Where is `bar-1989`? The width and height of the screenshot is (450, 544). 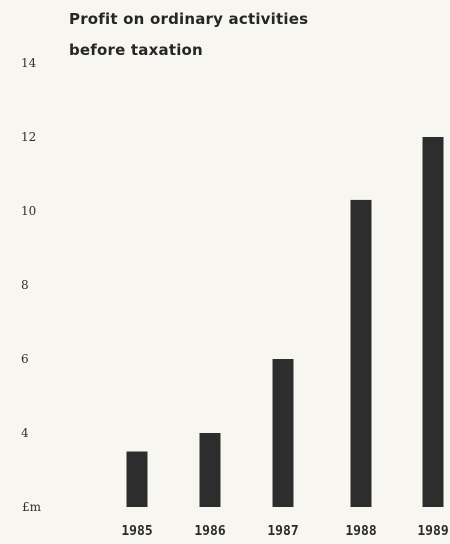
bar-1989 is located at coordinates (433, 322).